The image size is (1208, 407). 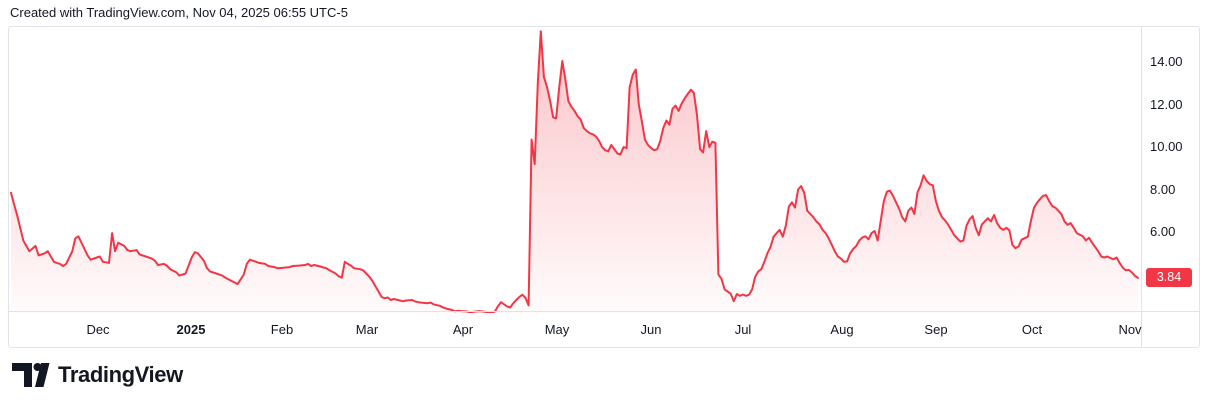 What do you see at coordinates (936, 329) in the screenshot?
I see `time-tick-label: Sep` at bounding box center [936, 329].